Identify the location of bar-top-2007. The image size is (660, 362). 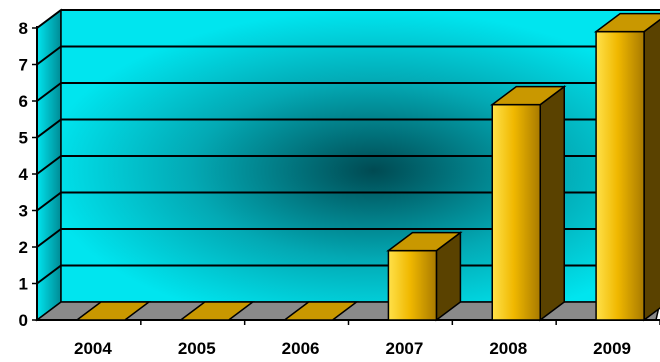
(424, 241).